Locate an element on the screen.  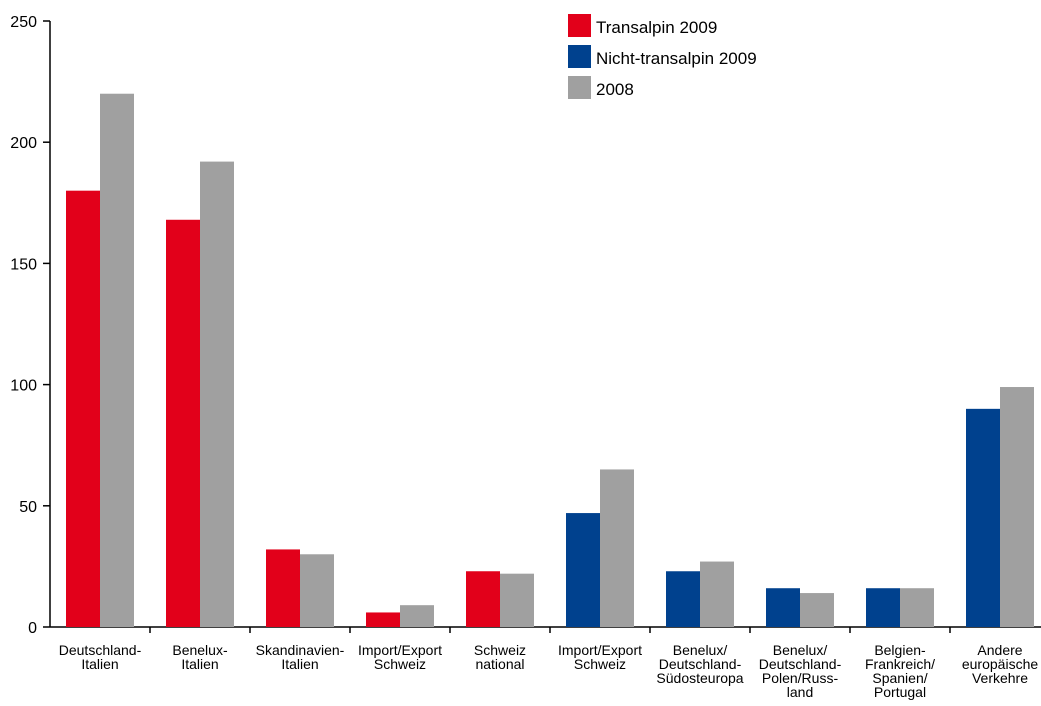
category-label-line: Frankreich/ is located at coordinates (900, 664).